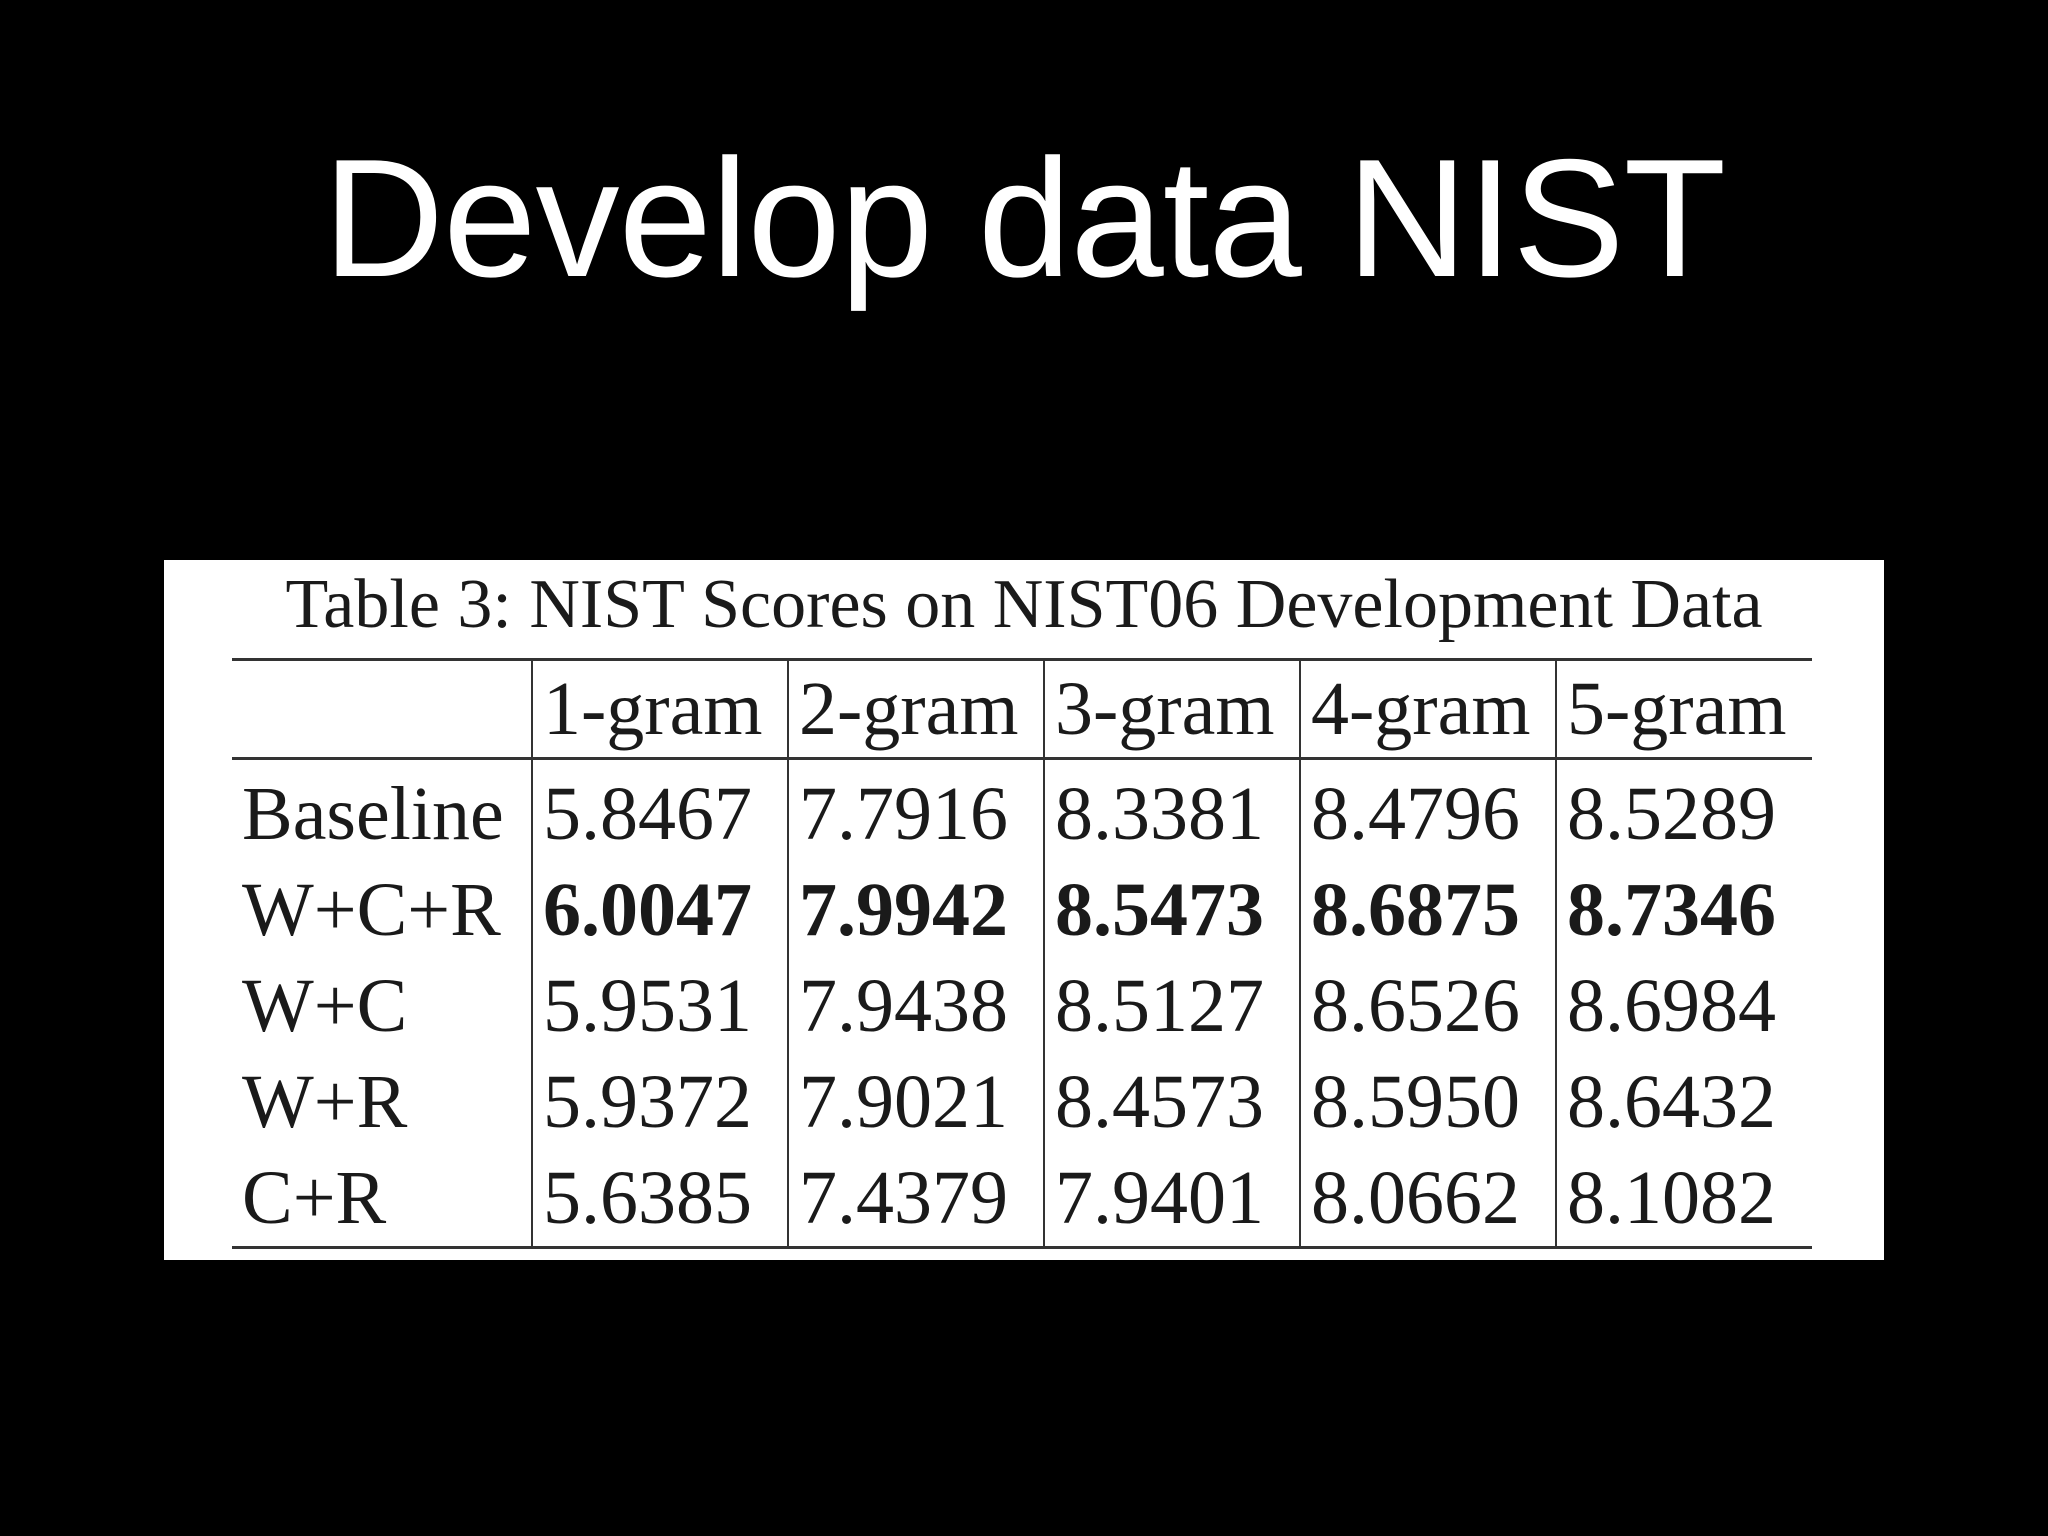  I want to click on column-header: 3-gram, so click(1171, 709).